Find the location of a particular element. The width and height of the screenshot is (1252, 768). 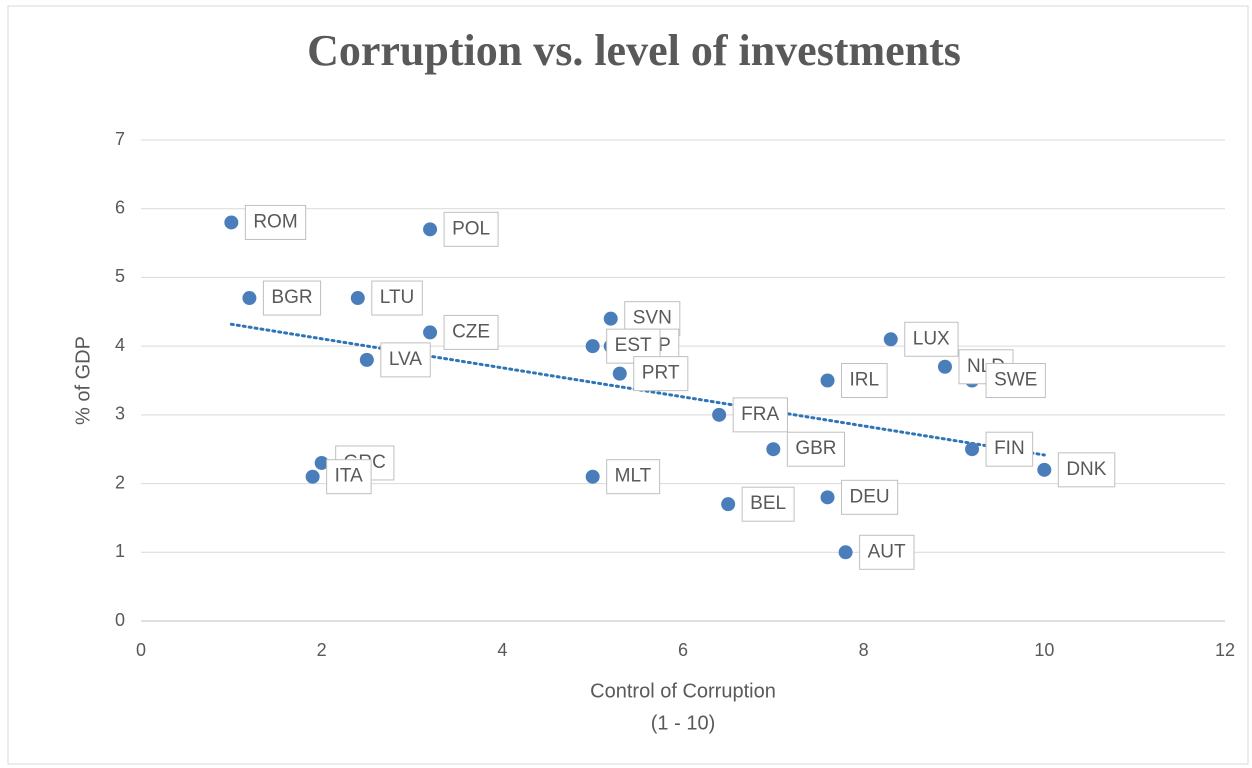

x-tick-label: 0 is located at coordinates (141, 650).